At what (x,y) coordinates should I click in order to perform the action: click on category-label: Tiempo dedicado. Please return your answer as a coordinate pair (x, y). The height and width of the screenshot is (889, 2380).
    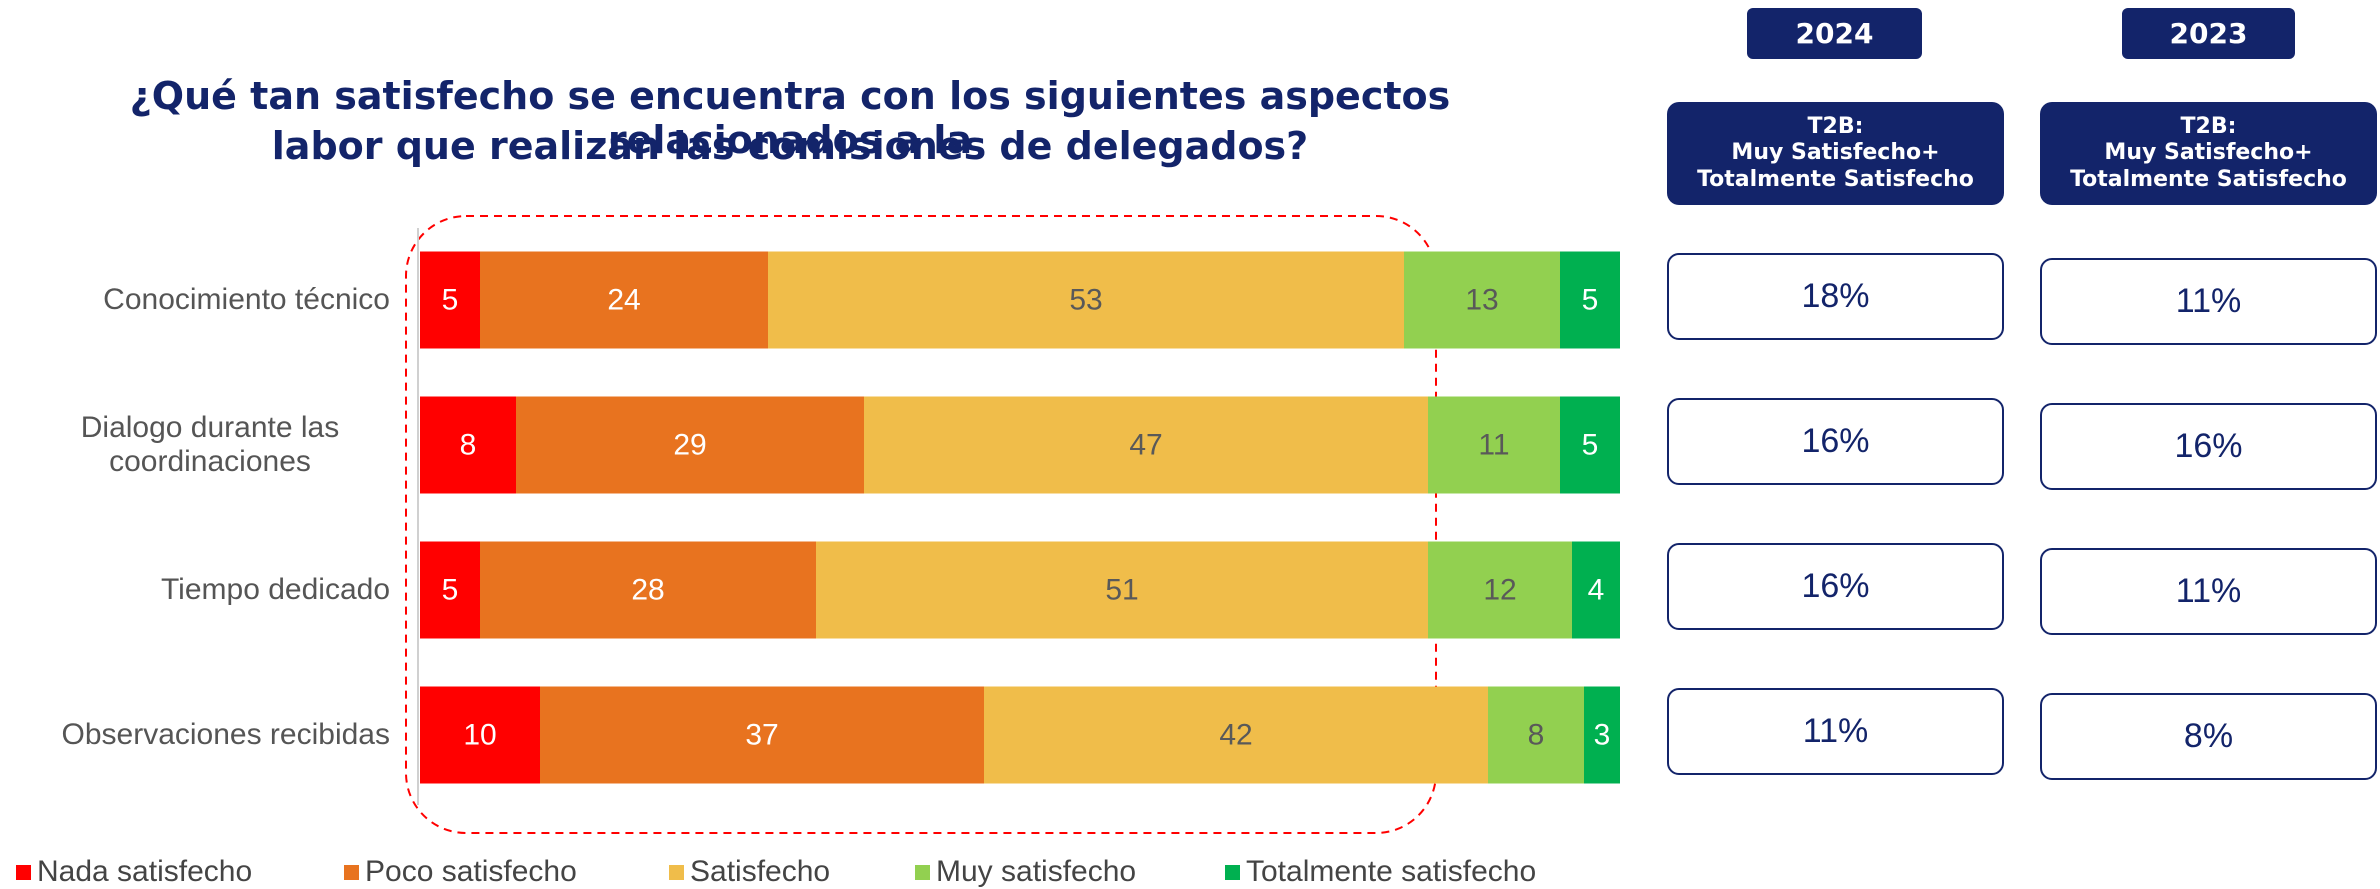
    Looking at the image, I should click on (275, 590).